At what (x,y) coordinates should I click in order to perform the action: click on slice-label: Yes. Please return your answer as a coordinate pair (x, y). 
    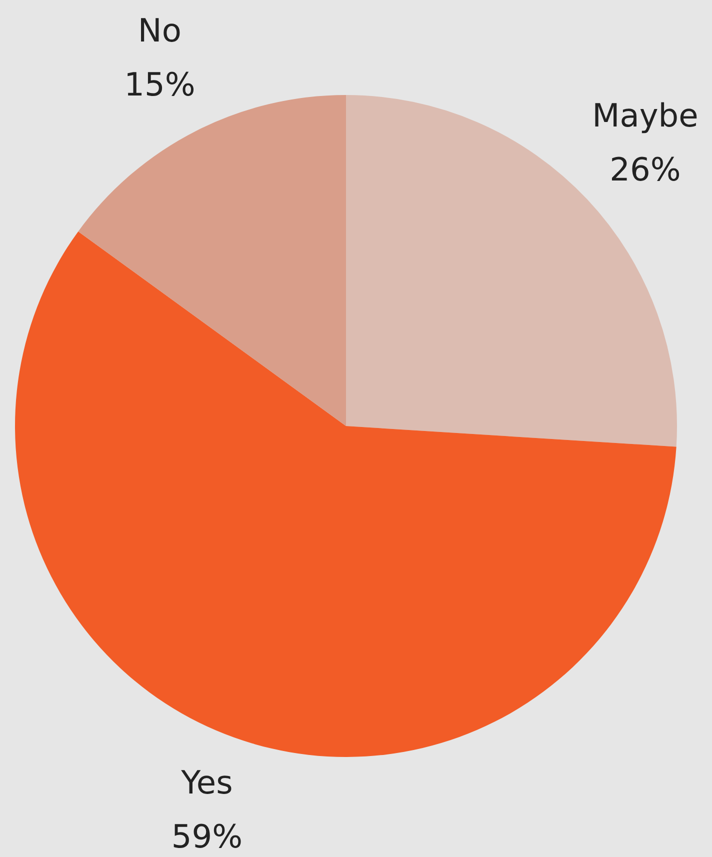
    Looking at the image, I should click on (206, 782).